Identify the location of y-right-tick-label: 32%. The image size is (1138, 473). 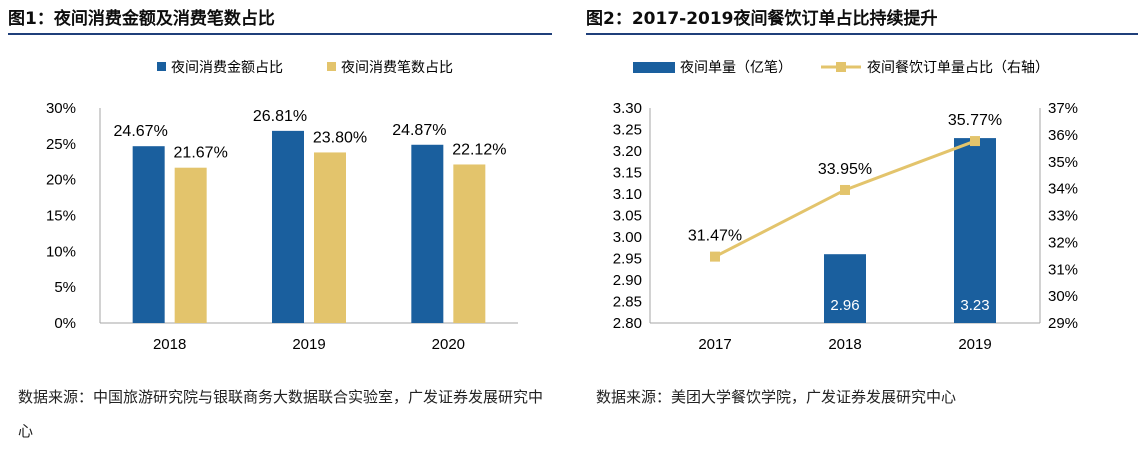
(1063, 242).